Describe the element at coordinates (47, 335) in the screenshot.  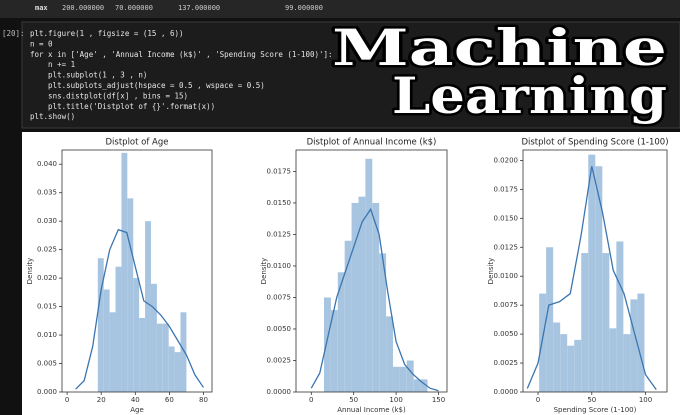
I see `y-tick-label: 0.010` at that location.